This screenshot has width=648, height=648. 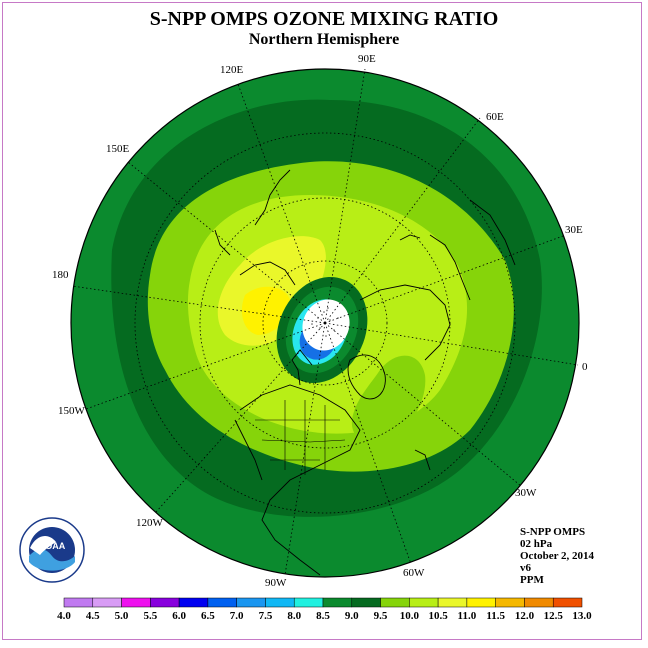 I want to click on lon-label-90e: 90E, so click(x=367, y=59).